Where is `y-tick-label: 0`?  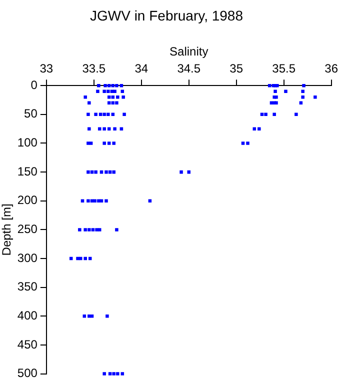 y-tick-label: 0 is located at coordinates (34, 85).